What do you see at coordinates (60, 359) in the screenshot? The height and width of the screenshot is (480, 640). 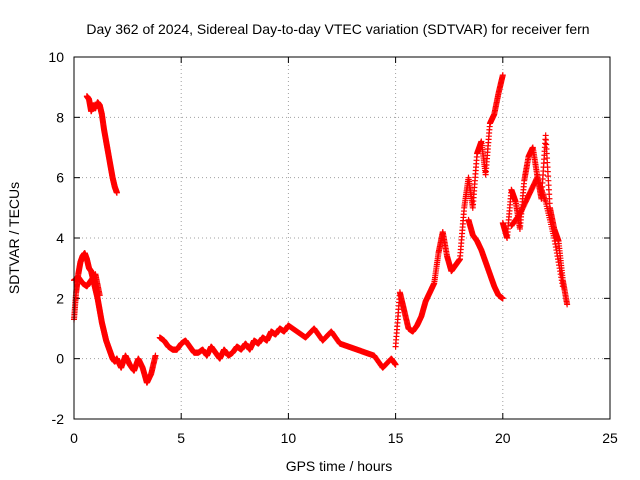 I see `y-tick-label: 0` at bounding box center [60, 359].